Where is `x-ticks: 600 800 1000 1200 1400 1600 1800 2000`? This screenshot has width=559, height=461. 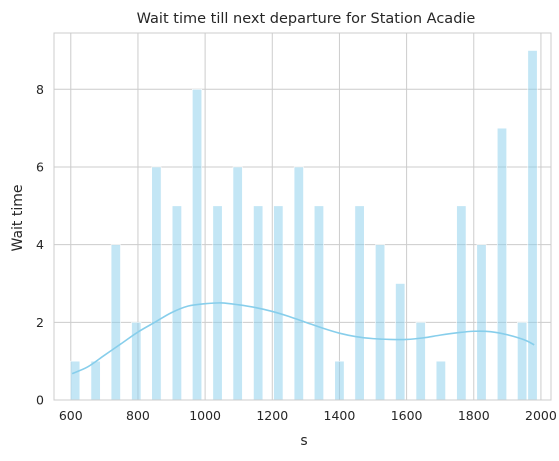 x-ticks: 600 800 1000 1200 1400 1600 1800 2000 is located at coordinates (308, 415).